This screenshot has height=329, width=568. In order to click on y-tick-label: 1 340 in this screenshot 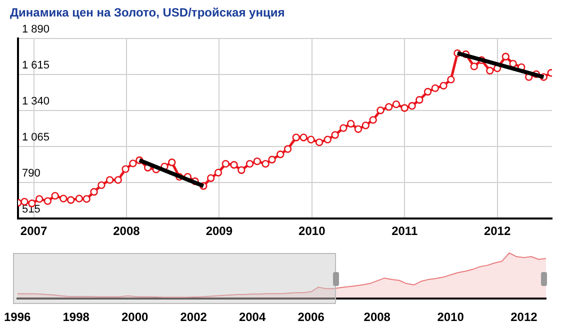, I will do `click(36, 102)`.